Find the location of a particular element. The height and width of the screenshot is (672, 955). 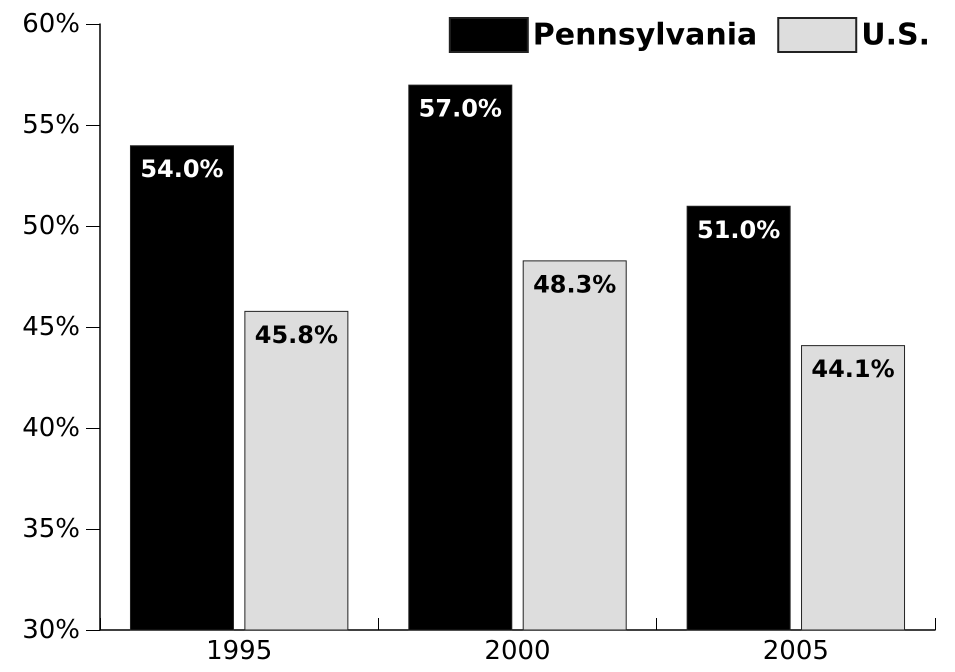

x-tick-label: 2000 is located at coordinates (517, 651).